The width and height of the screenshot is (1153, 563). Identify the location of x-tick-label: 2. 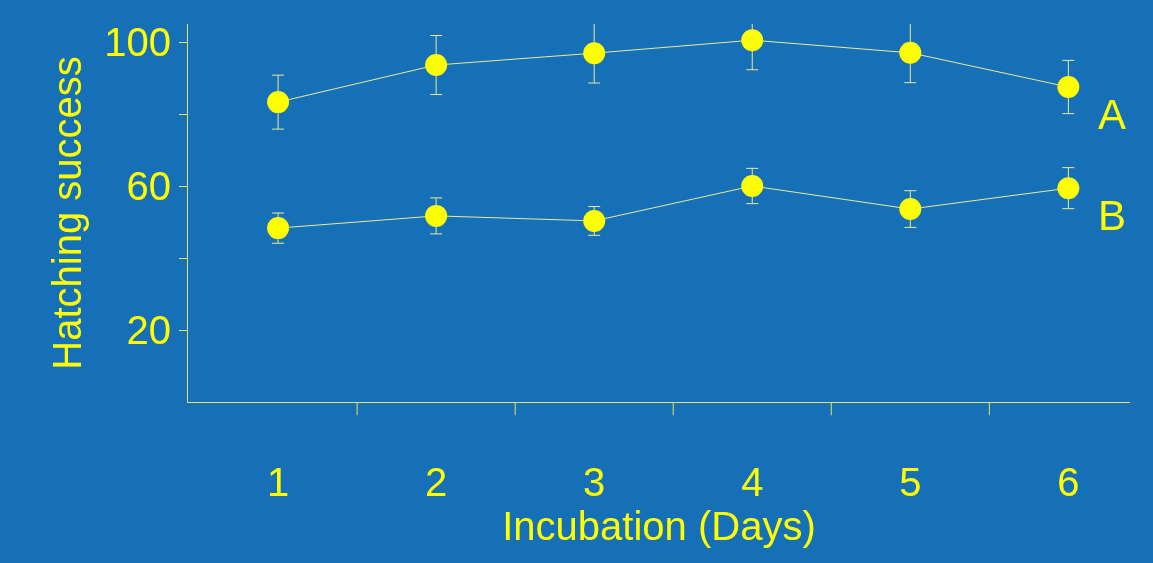
(436, 482).